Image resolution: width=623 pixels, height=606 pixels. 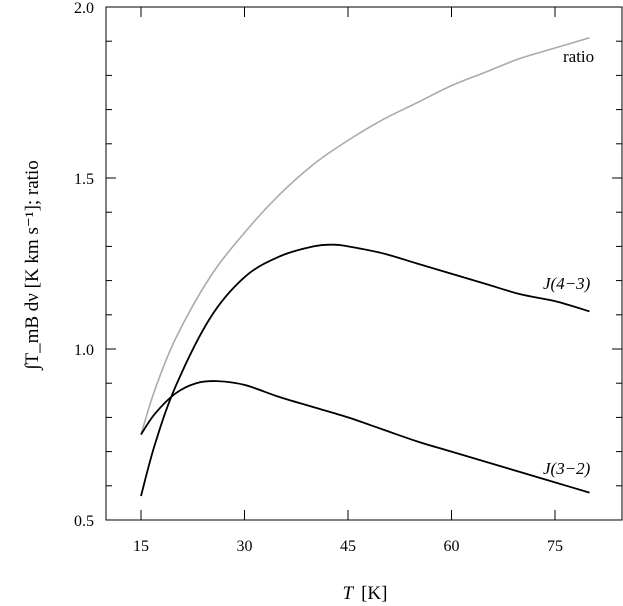 What do you see at coordinates (567, 468) in the screenshot?
I see `series-label-j32: J(3−2)` at bounding box center [567, 468].